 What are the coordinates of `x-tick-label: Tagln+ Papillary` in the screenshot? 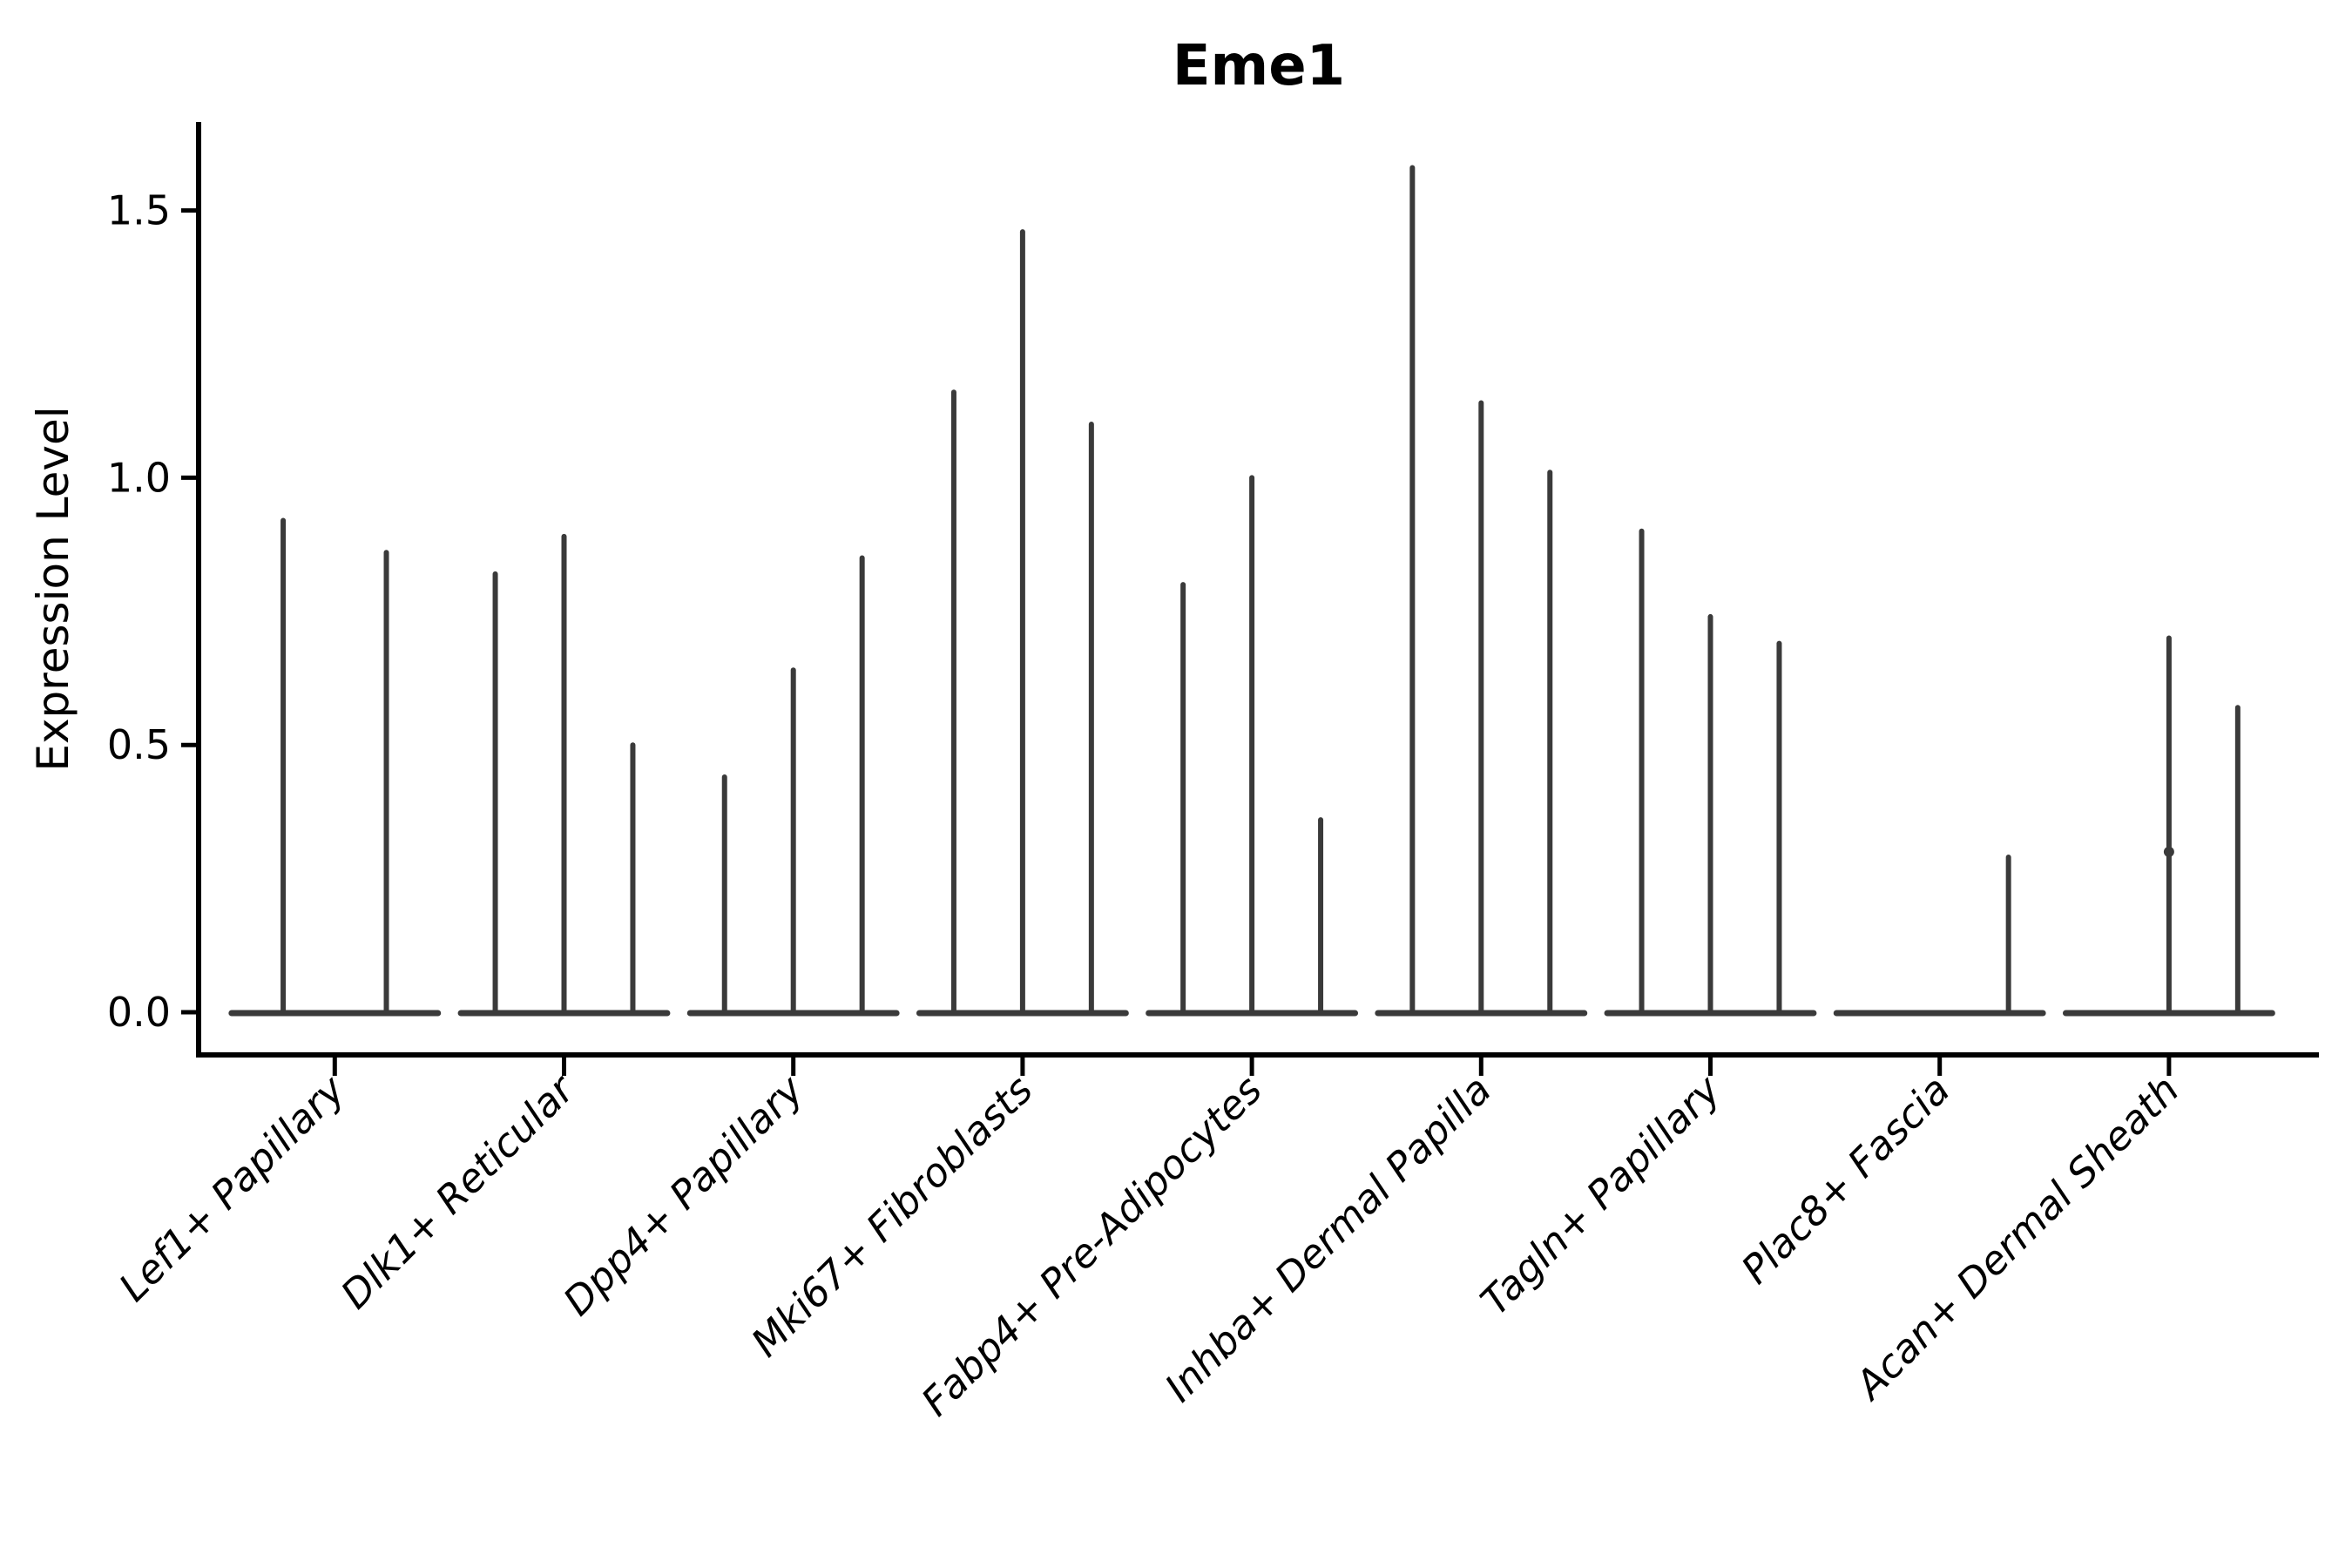 It's located at (1600, 1194).